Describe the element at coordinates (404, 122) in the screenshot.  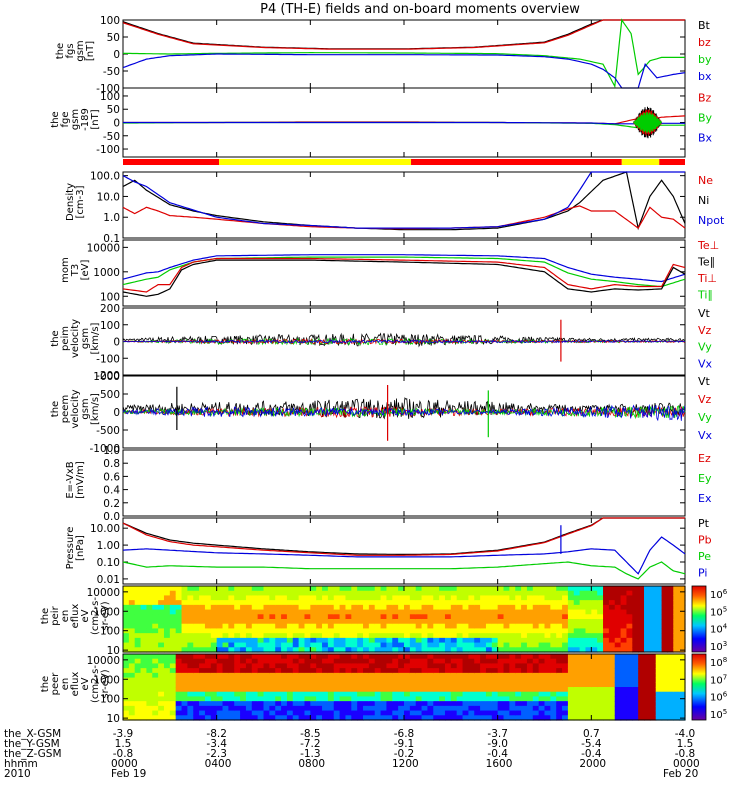
I see `series-group` at that location.